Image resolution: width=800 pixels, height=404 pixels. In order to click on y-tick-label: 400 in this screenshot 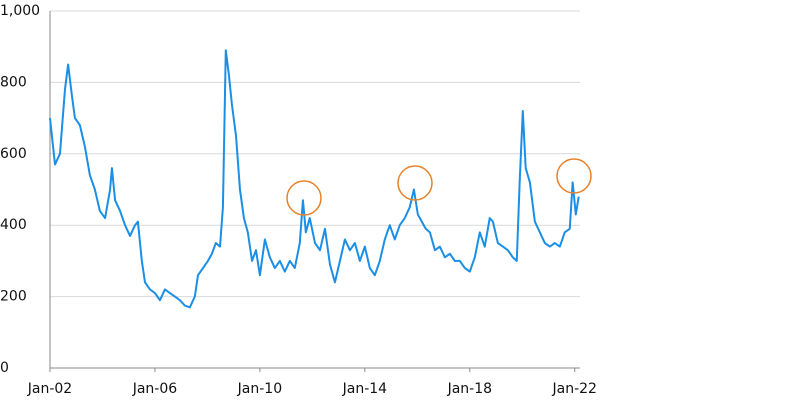, I will do `click(13, 225)`.